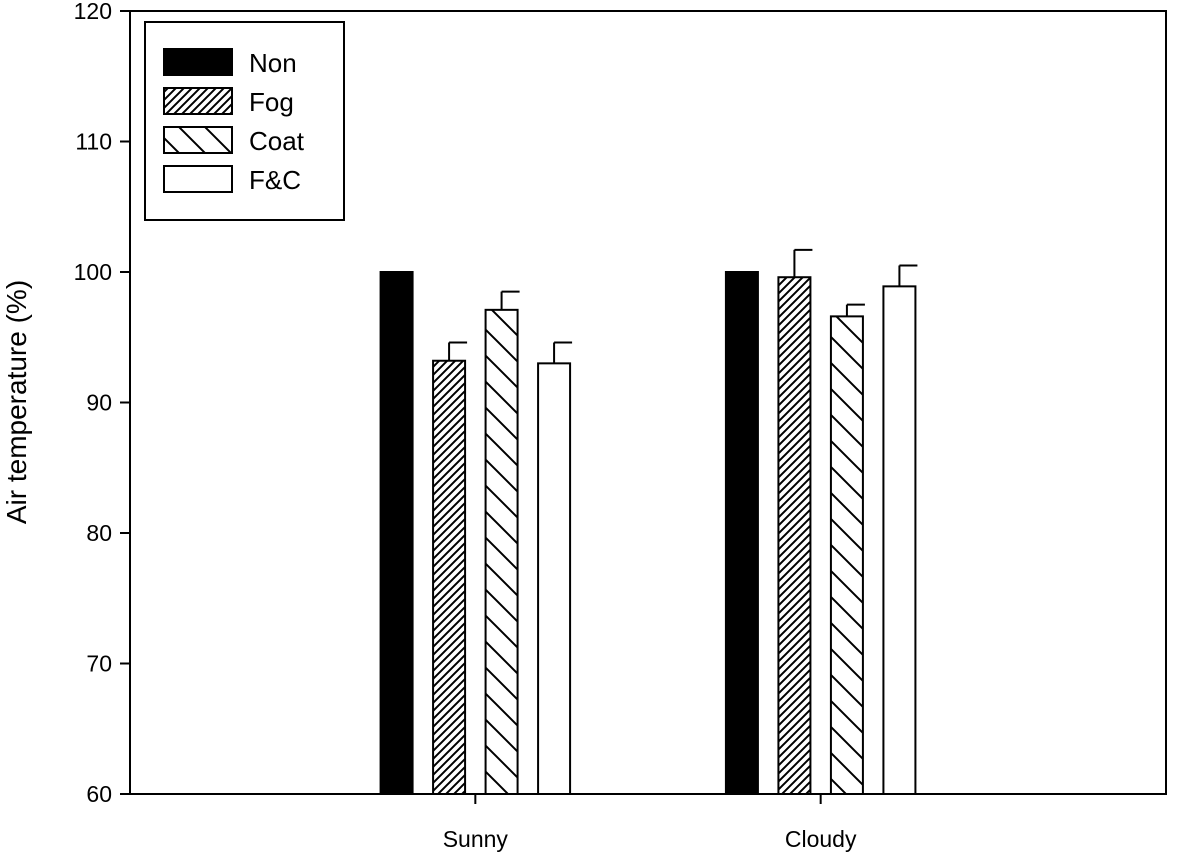 The image size is (1181, 855). Describe the element at coordinates (16, 402) in the screenshot. I see `y-axis-title: Air temperature (%)` at that location.